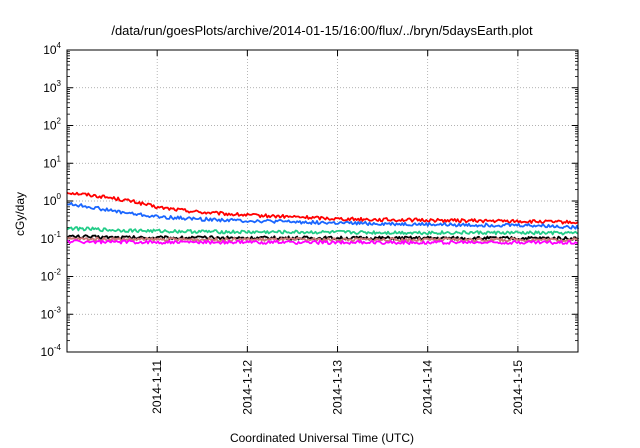  What do you see at coordinates (247, 387) in the screenshot?
I see `x-tick-label: 2014-1-12` at bounding box center [247, 387].